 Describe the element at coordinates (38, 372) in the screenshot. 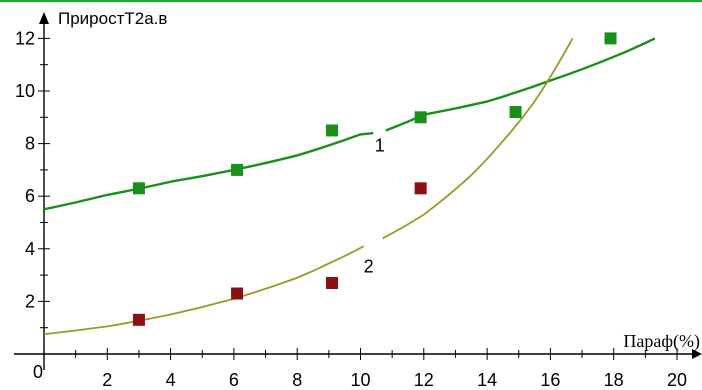

I see `x-tick-label: 0` at that location.